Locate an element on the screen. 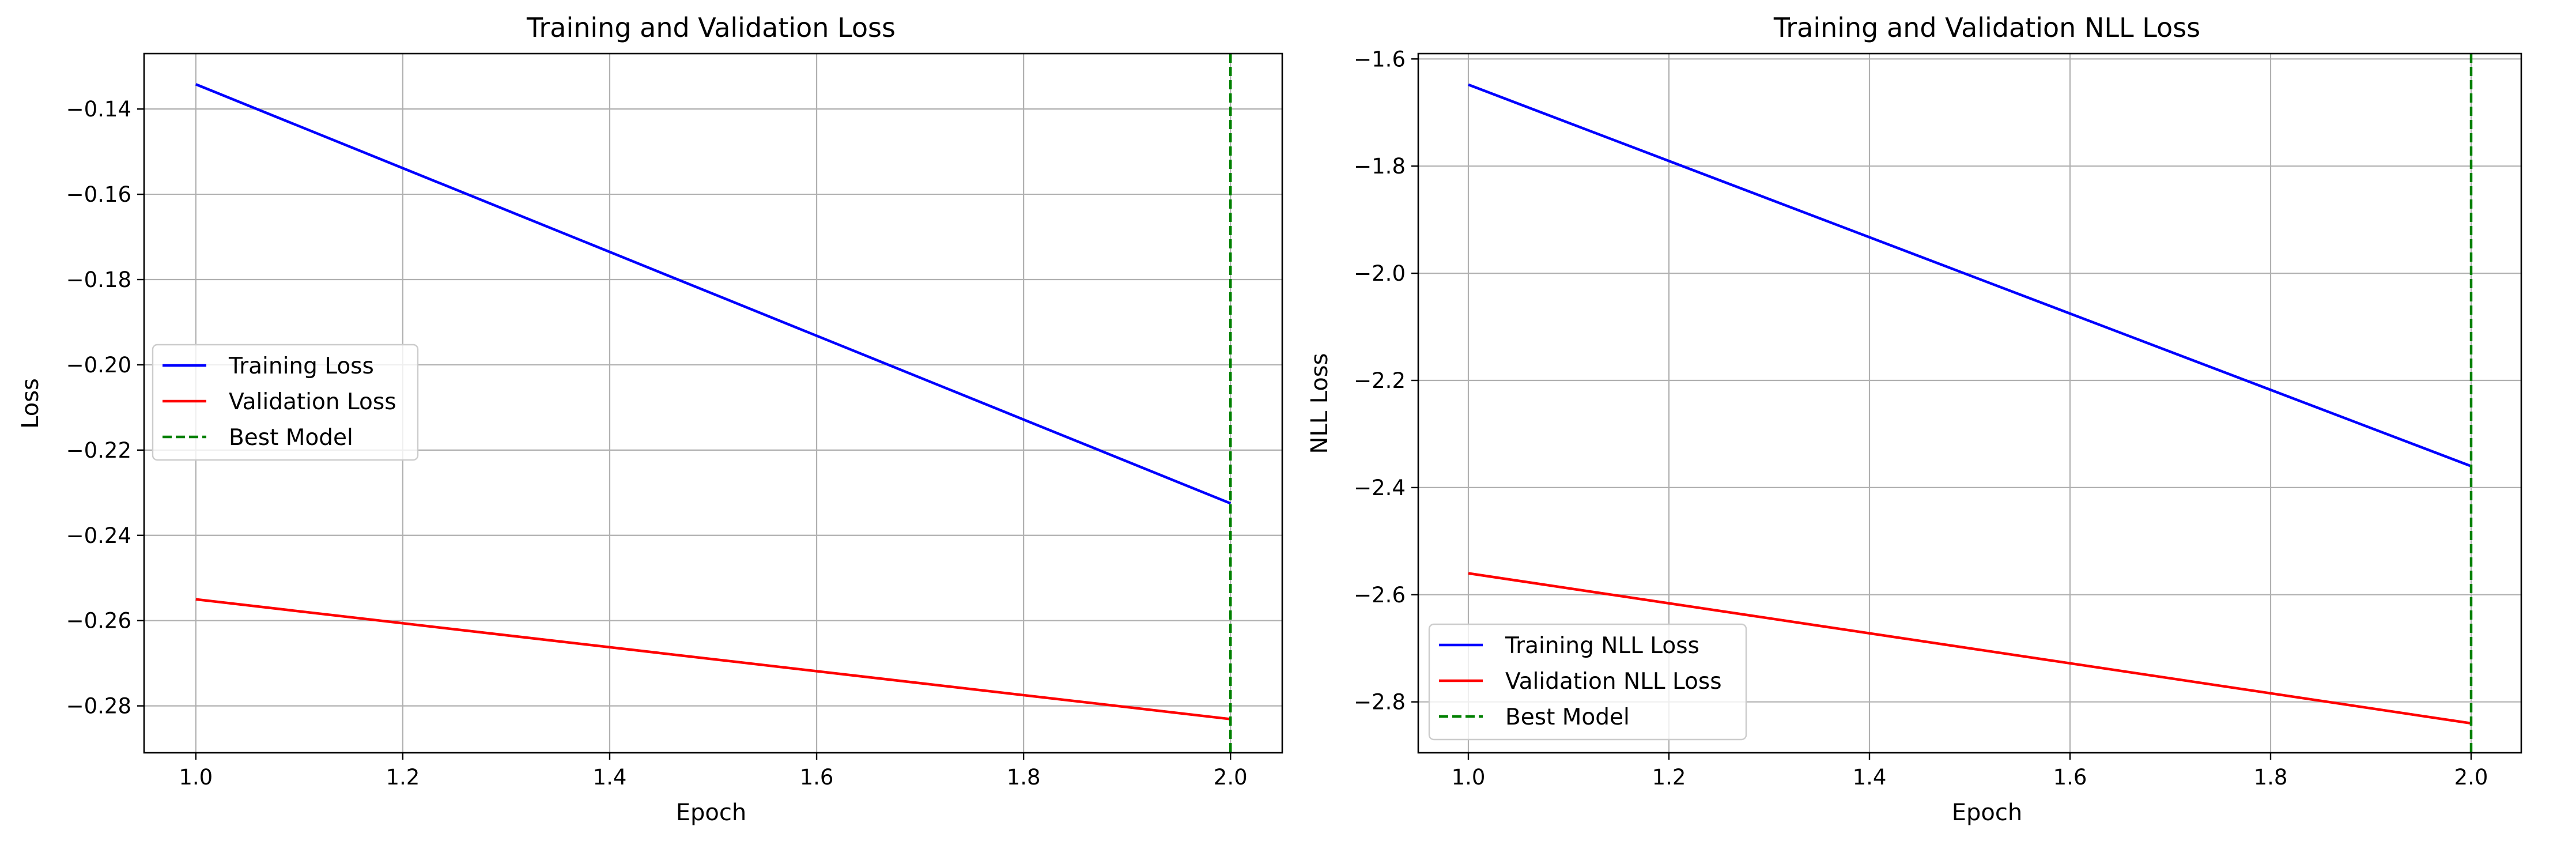 The height and width of the screenshot is (845, 2576). chart-title: Training and Validation Loss is located at coordinates (711, 27).